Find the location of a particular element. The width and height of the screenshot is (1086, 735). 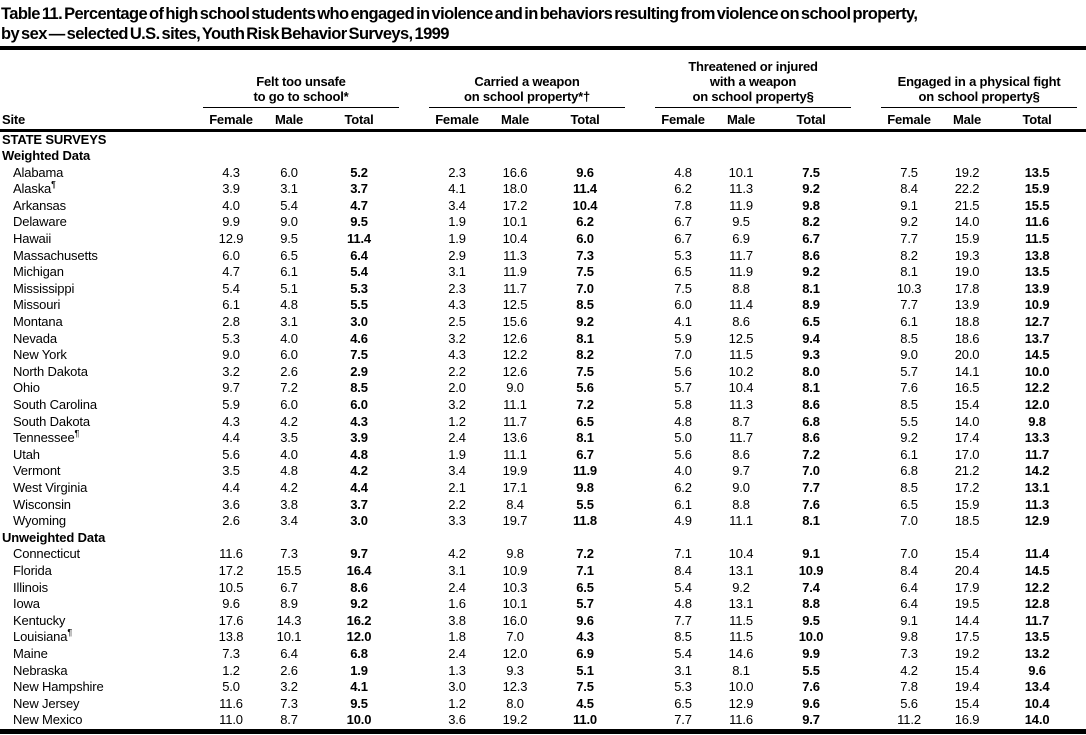

value-cell: 16.6 is located at coordinates (515, 172).